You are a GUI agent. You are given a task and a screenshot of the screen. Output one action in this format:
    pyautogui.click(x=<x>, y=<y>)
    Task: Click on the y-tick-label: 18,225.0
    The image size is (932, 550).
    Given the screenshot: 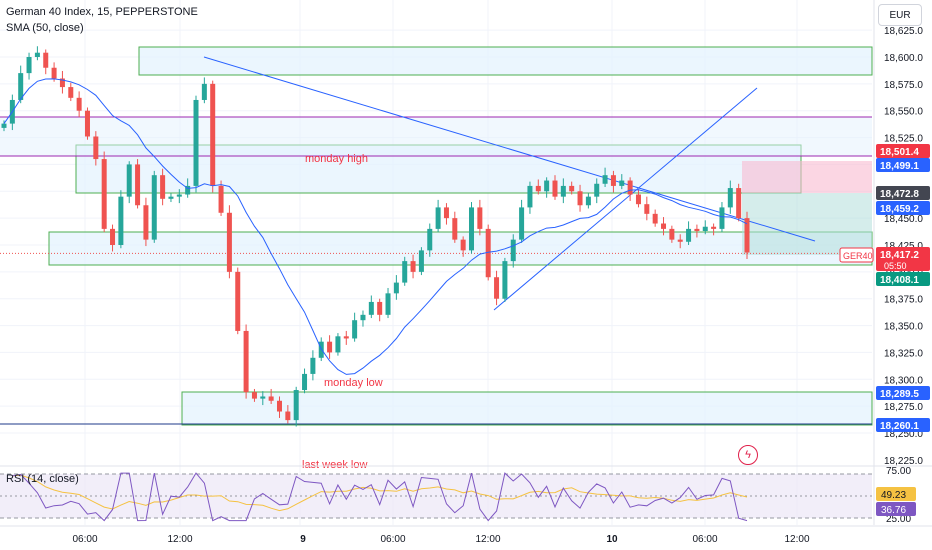 What is the action you would take?
    pyautogui.click(x=903, y=461)
    